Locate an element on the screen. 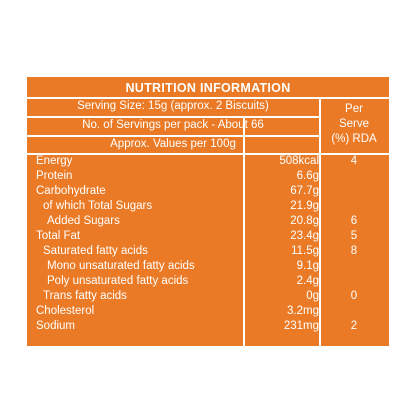  nutrient-value: 9.1g is located at coordinates (307, 266).